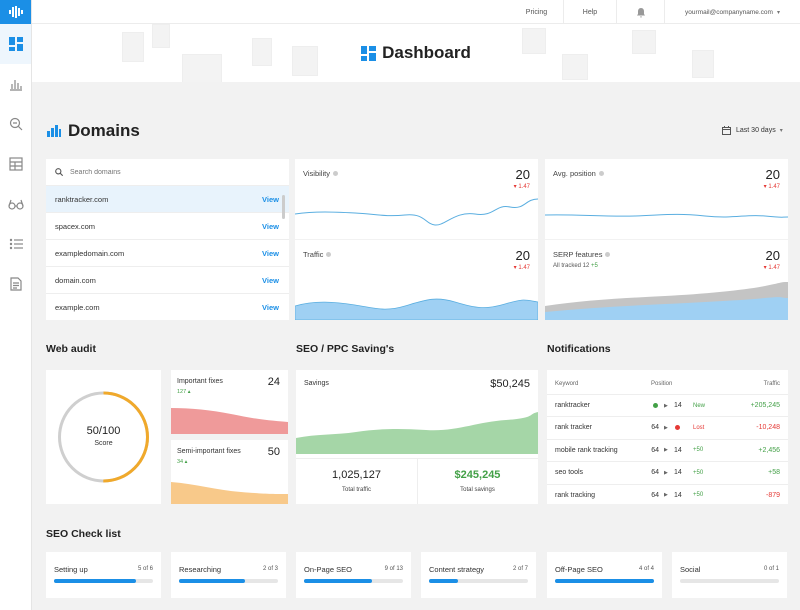 Image resolution: width=800 pixels, height=610 pixels. Describe the element at coordinates (589, 12) in the screenshot. I see `help-link: Help` at that location.